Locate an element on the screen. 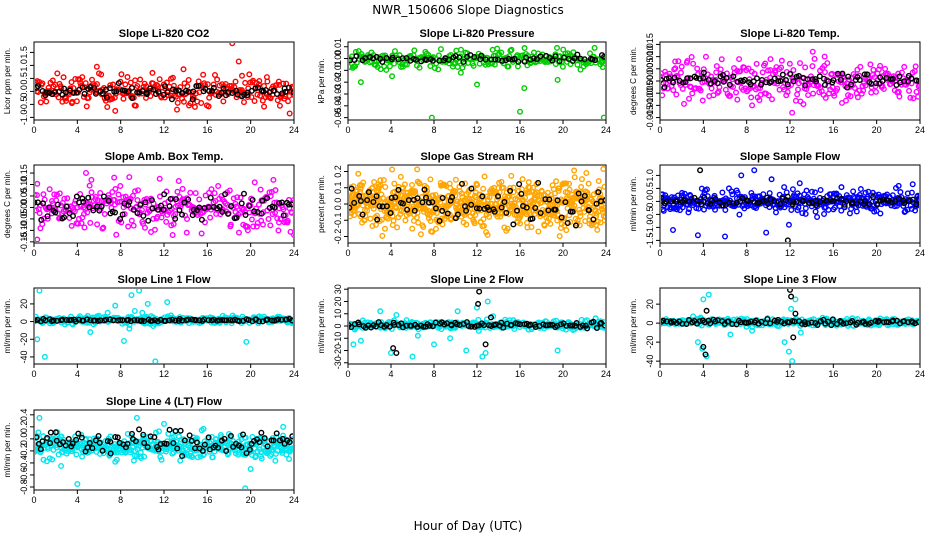 Image resolution: width=936 pixels, height=540 pixels. y-tick-label: -0.5 is located at coordinates (24, 105).